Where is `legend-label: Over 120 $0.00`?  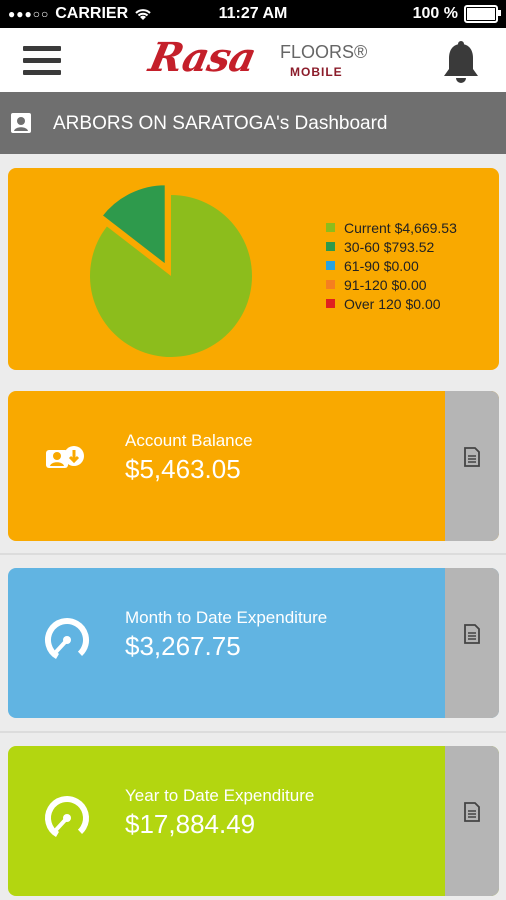
legend-label: Over 120 $0.00 is located at coordinates (392, 303).